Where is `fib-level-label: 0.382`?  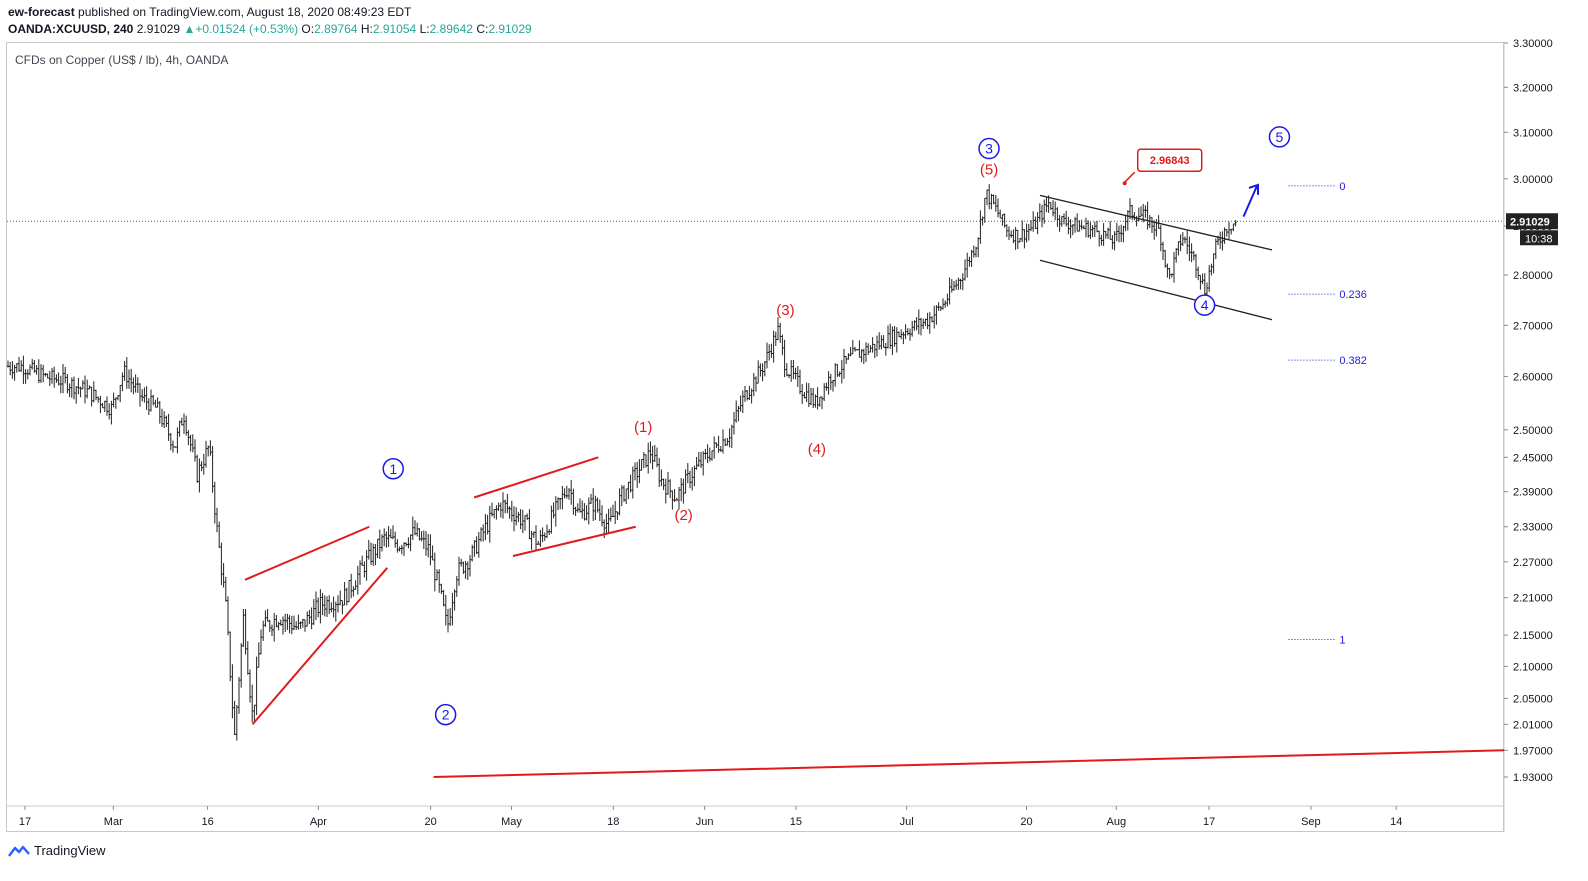 fib-level-label: 0.382 is located at coordinates (1353, 361).